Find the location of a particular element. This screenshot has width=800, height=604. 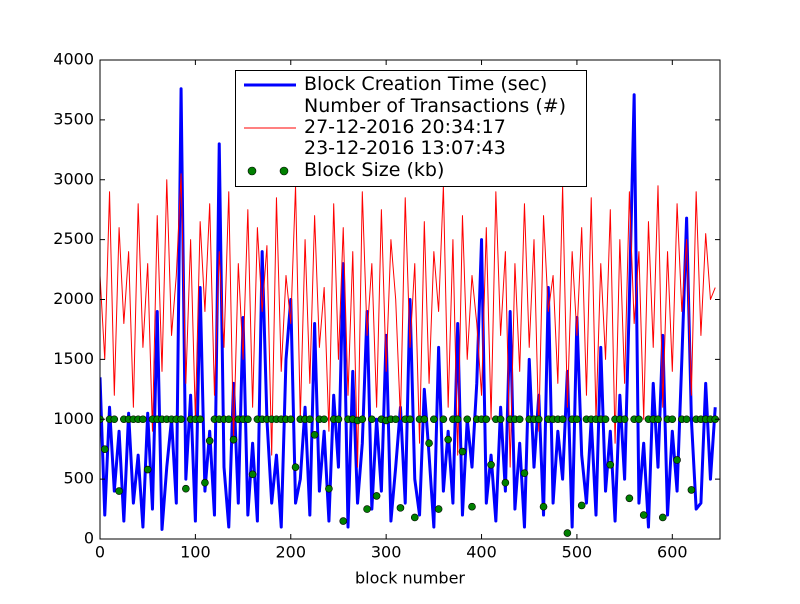

y-tick-label: 2000 is located at coordinates (73, 298).